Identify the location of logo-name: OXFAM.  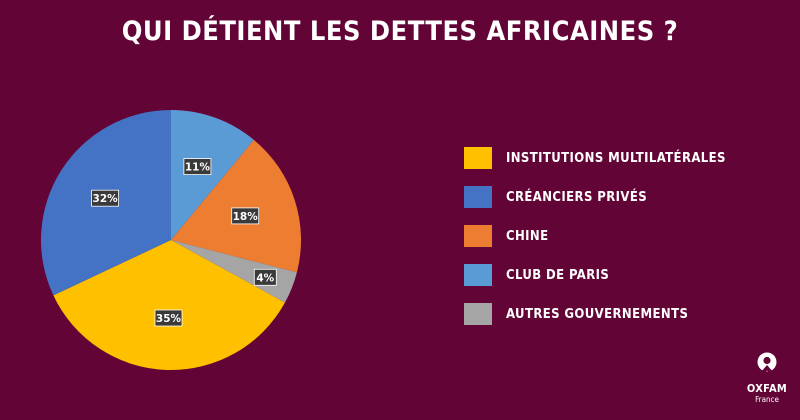
(767, 388).